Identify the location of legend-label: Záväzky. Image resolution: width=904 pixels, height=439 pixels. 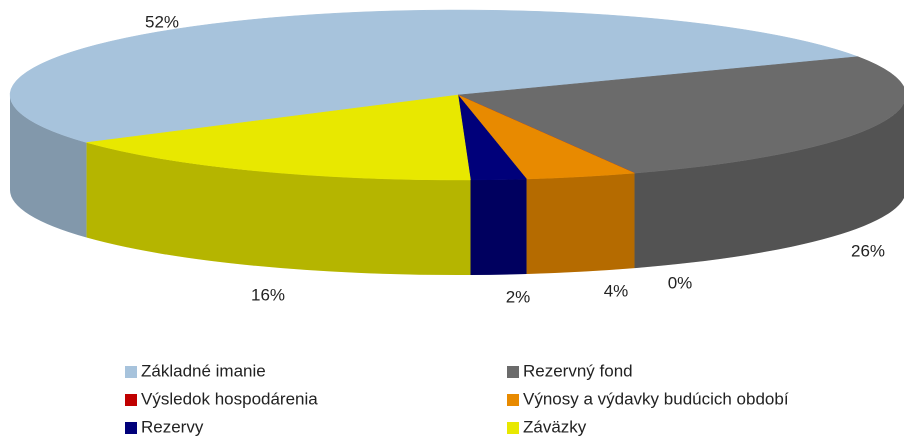
(555, 426).